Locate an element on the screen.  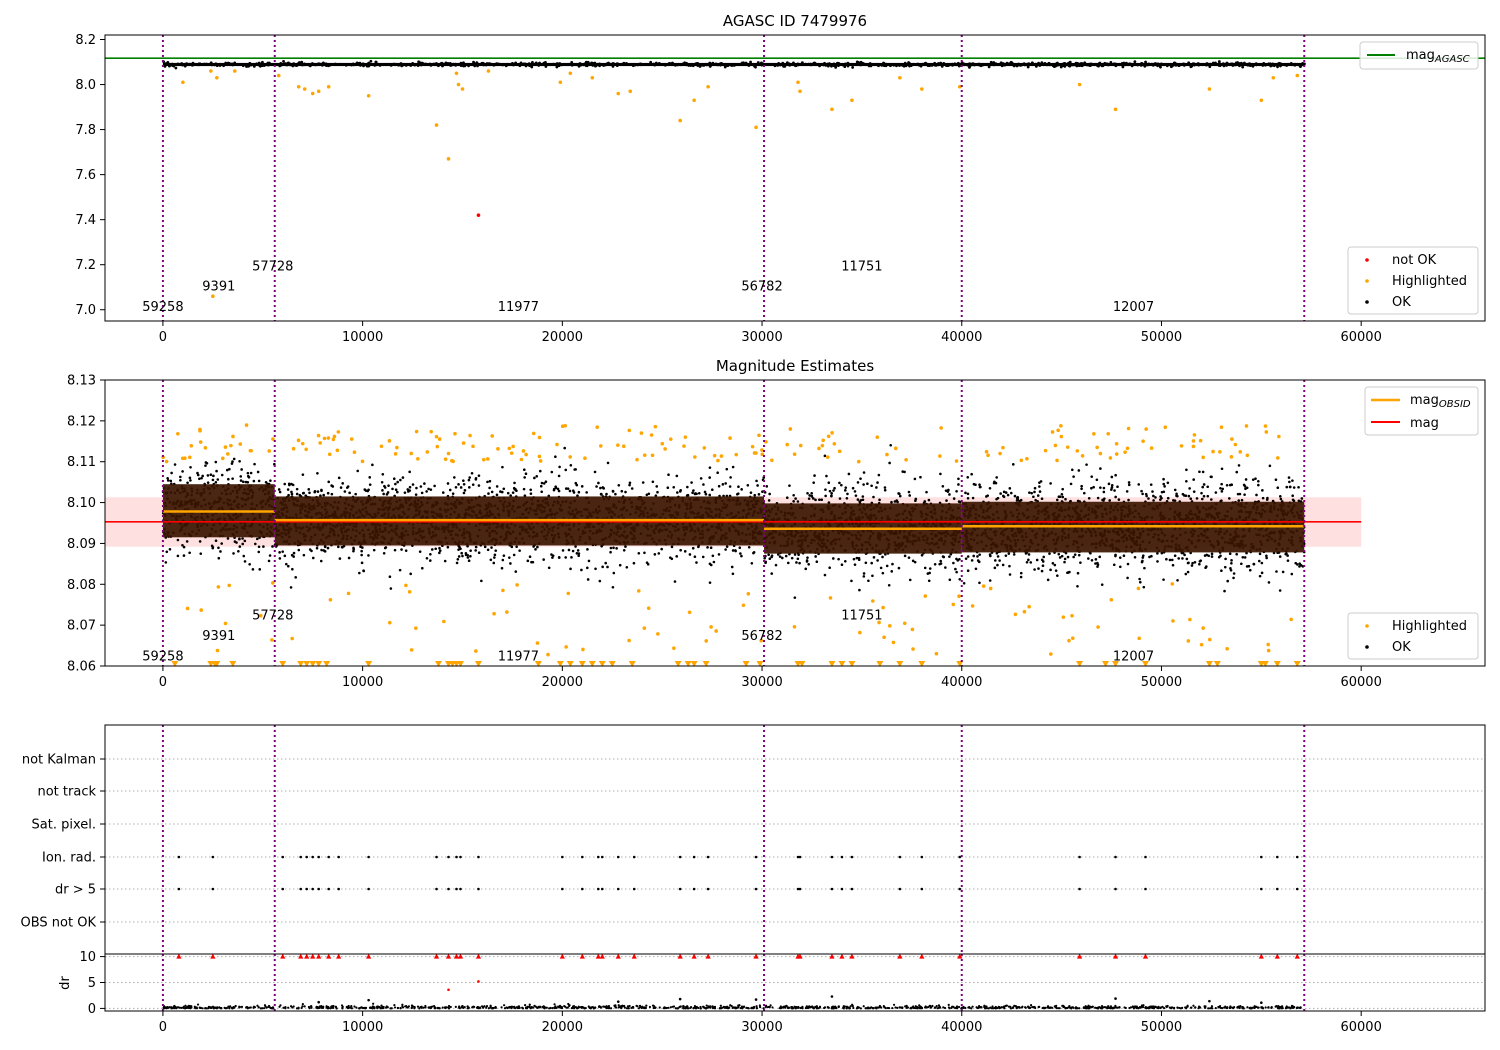
x-tick-label: 20000 is located at coordinates (562, 337).